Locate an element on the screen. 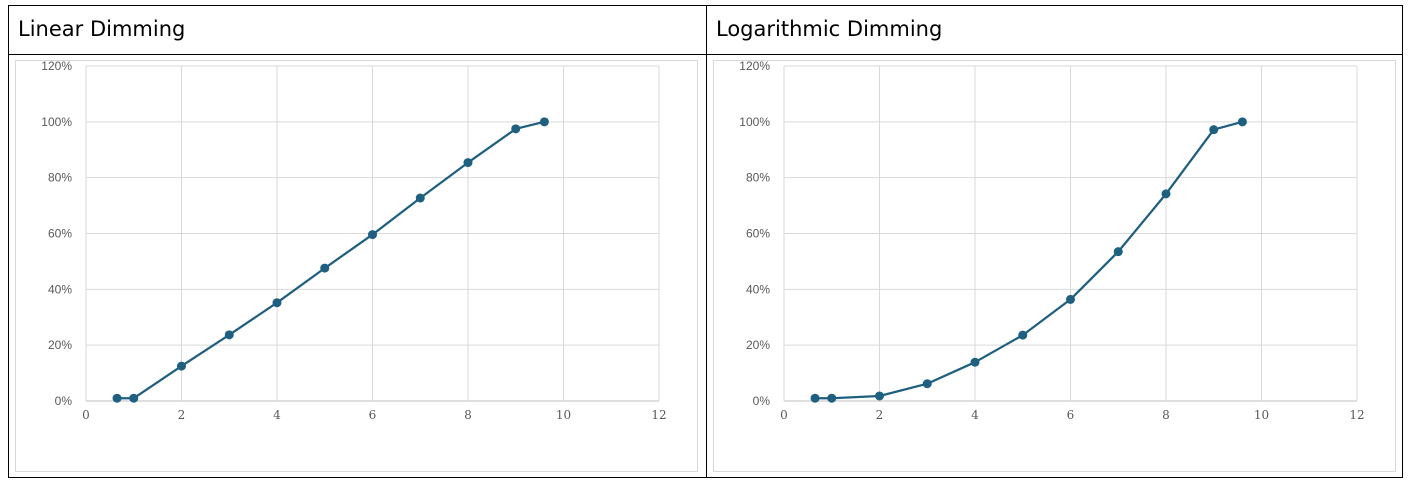 The width and height of the screenshot is (1412, 483). header-logarithmic: Logarithmic Dimming is located at coordinates (1054, 30).